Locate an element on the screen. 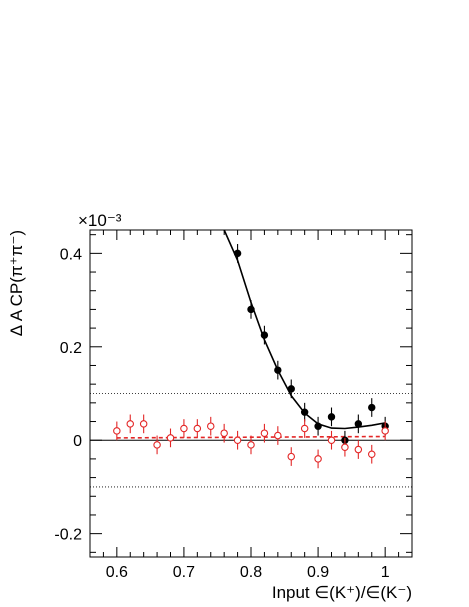  y-axis-multiplier: ×10⁻³ is located at coordinates (100, 220).